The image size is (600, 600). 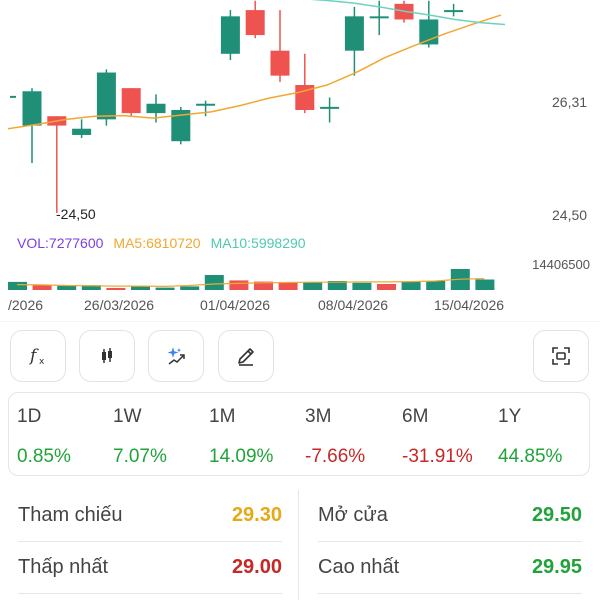 I want to click on ma5-legend: MA5:6810720, so click(x=157, y=243).